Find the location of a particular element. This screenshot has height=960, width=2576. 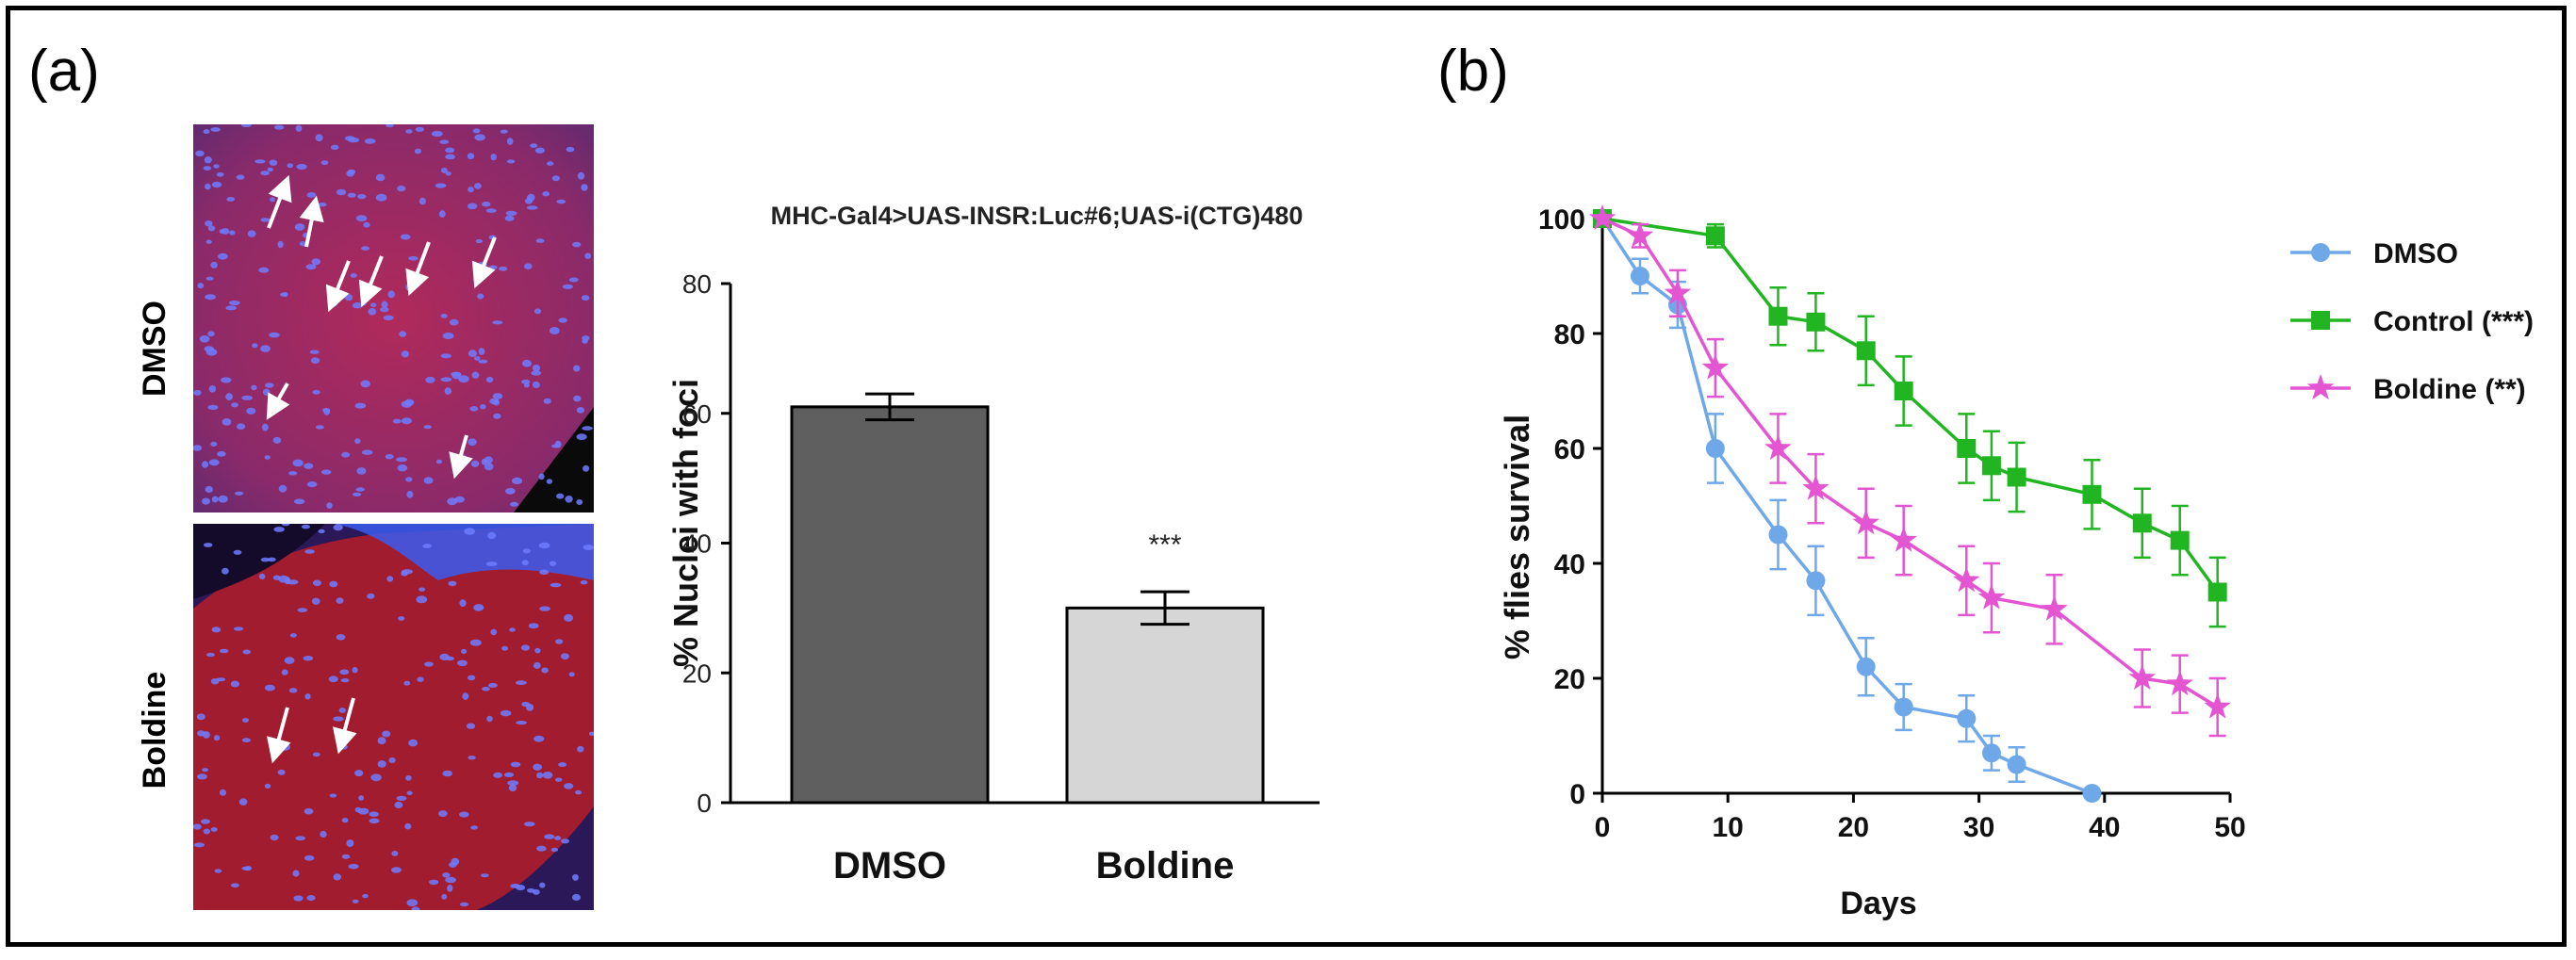

survival-y-tick-label: 60 is located at coordinates (1569, 450).